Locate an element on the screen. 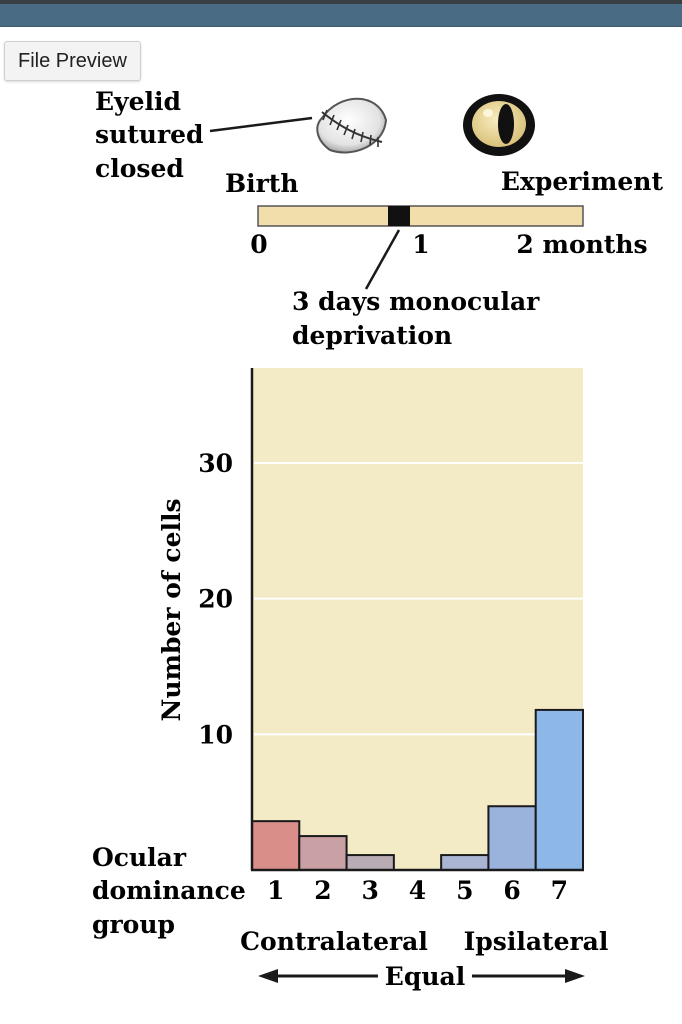 This screenshot has width=682, height=1024. y-tick-label: 10 is located at coordinates (215, 734).